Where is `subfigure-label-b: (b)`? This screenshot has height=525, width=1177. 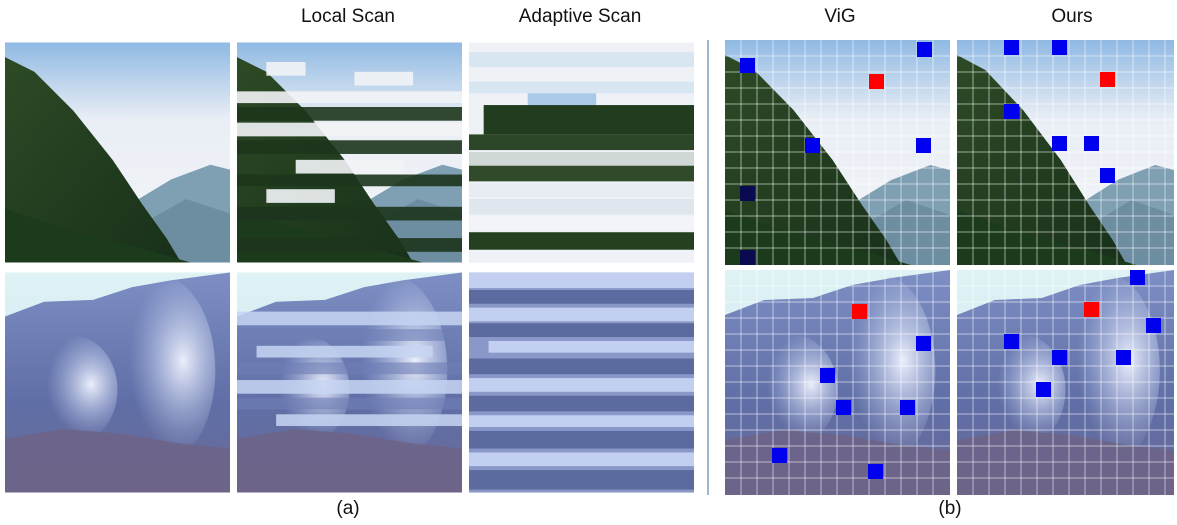 subfigure-label-b: (b) is located at coordinates (950, 508).